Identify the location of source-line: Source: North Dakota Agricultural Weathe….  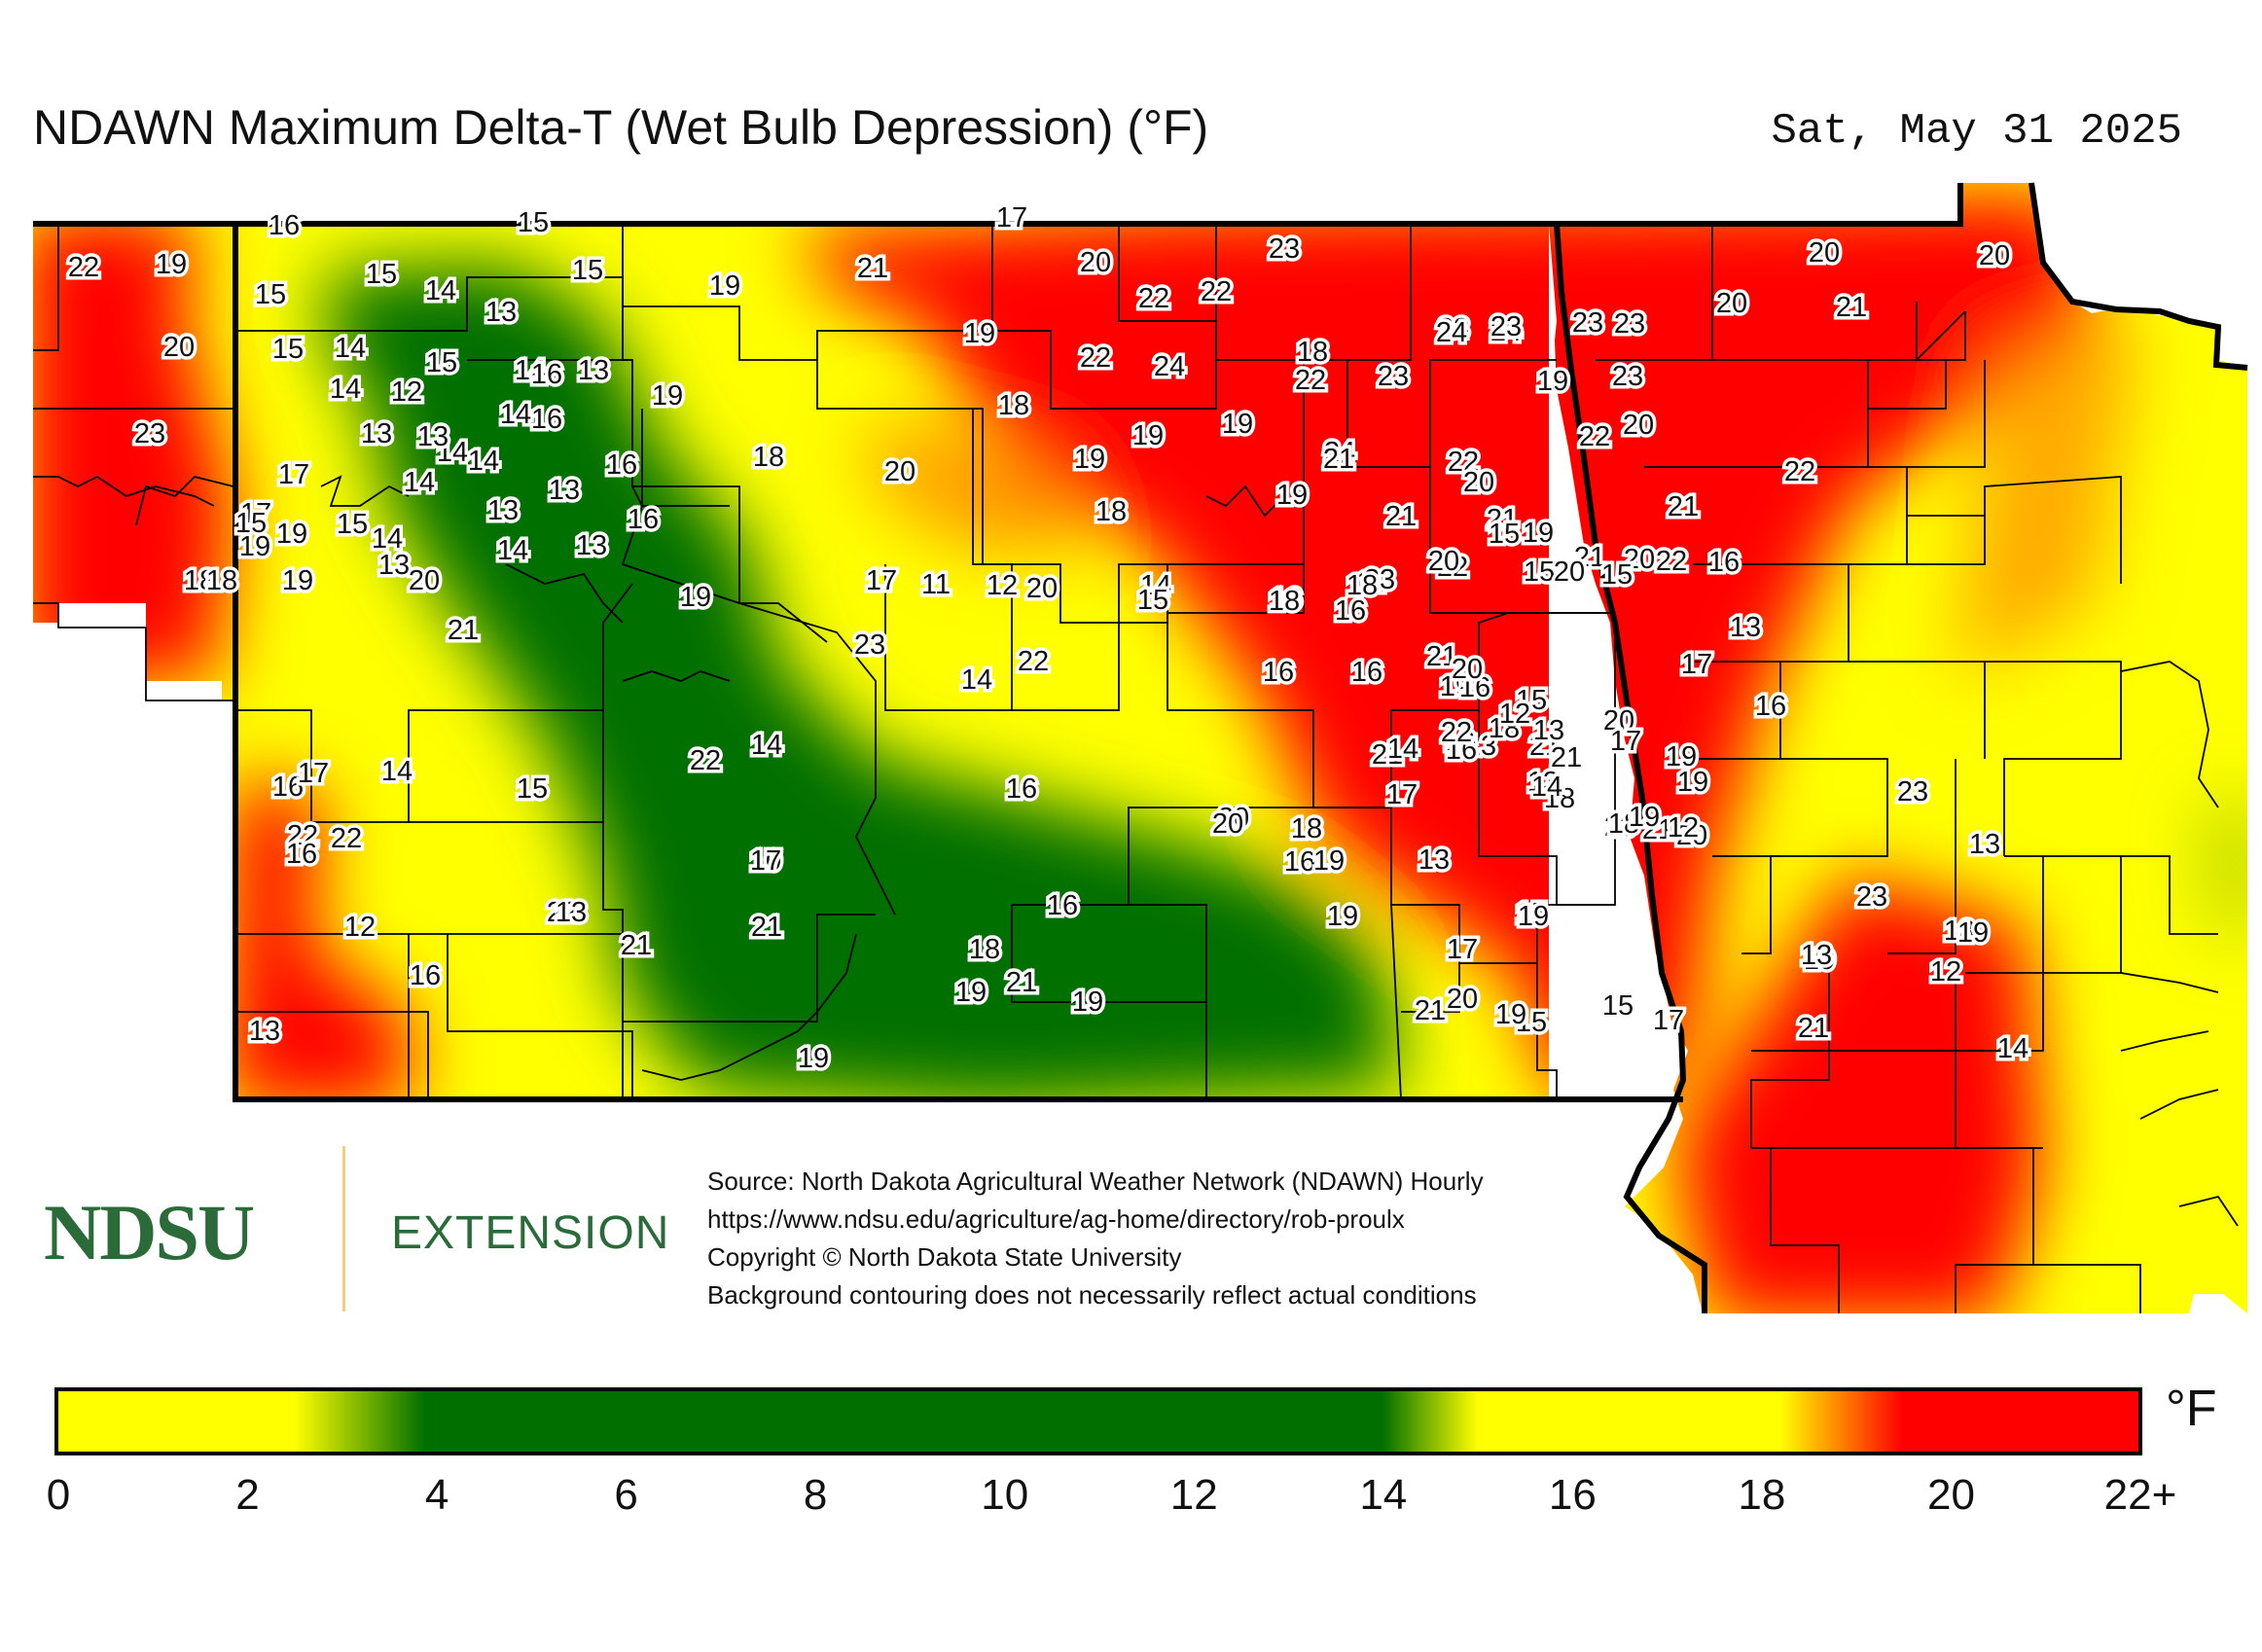
(1095, 1181).